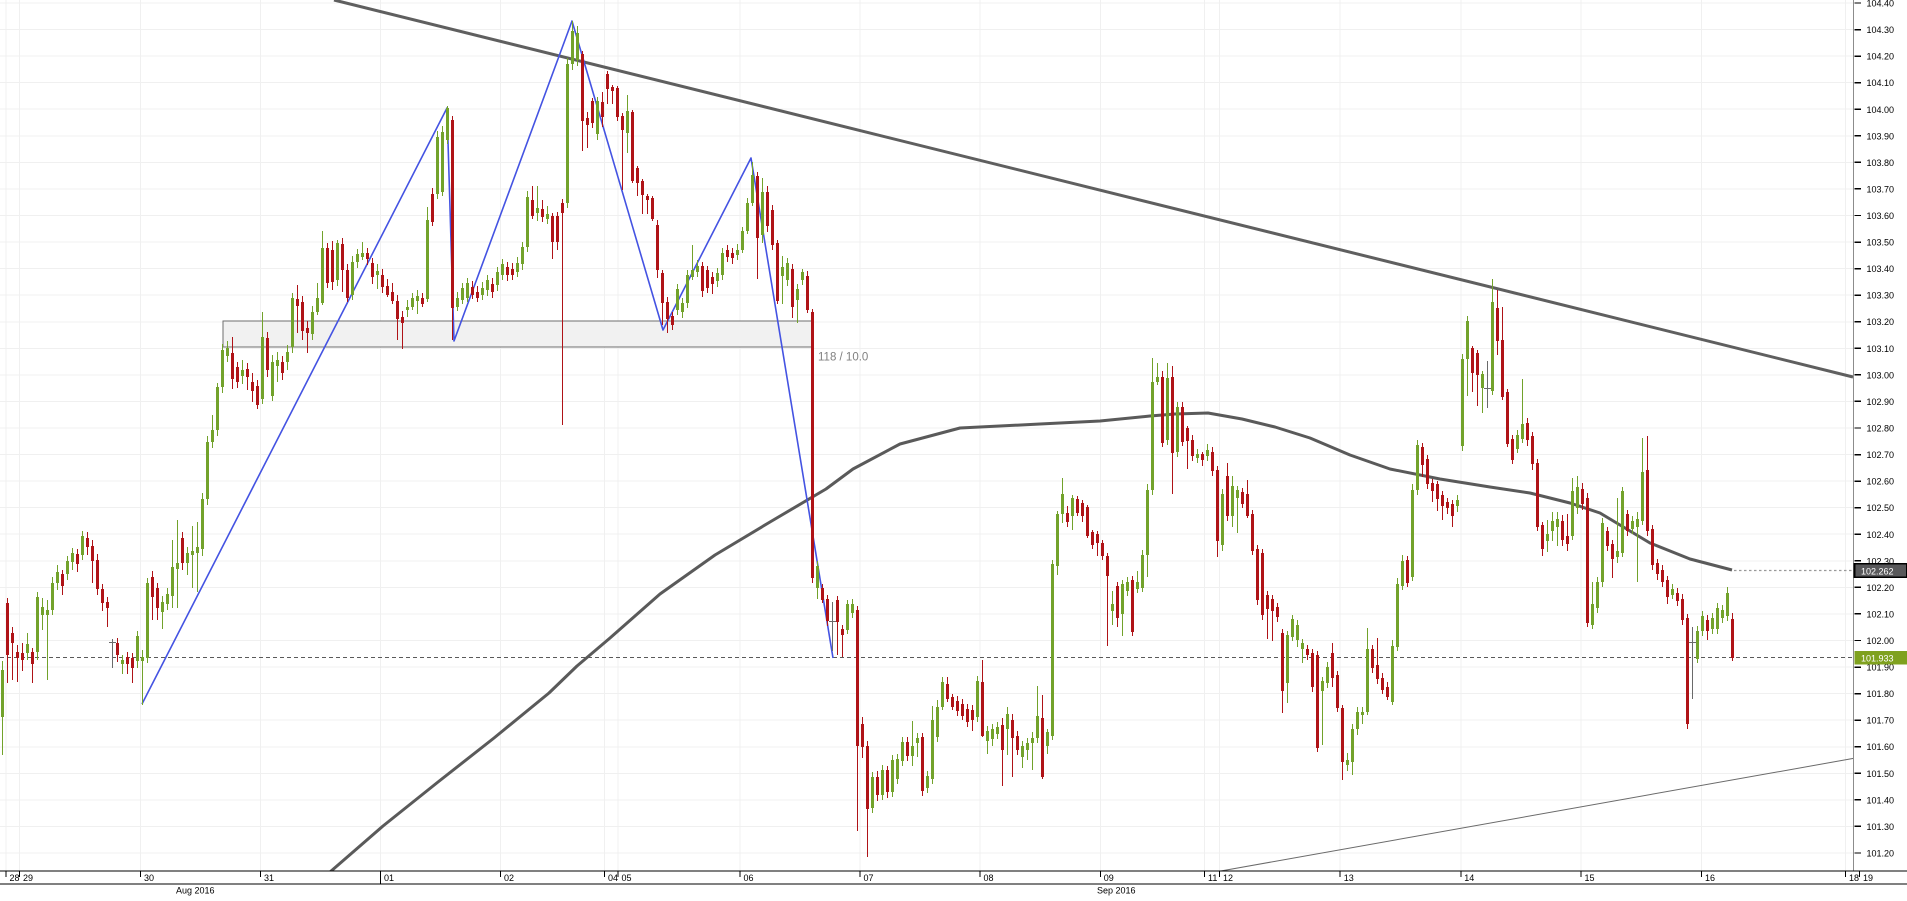 The width and height of the screenshot is (1907, 901). I want to click on svg-text: 102.40, so click(1881, 535).